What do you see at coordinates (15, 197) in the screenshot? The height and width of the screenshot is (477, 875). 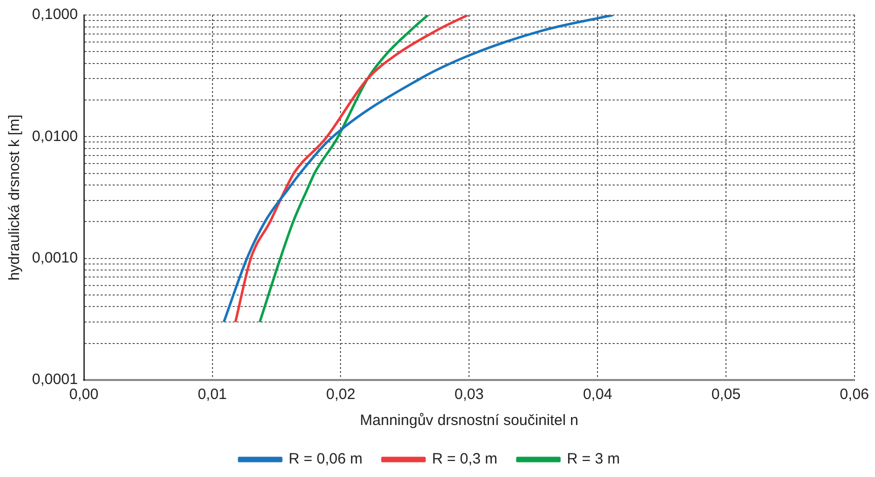 I see `y-axis-title: hydraulická drsnost k [m]` at bounding box center [15, 197].